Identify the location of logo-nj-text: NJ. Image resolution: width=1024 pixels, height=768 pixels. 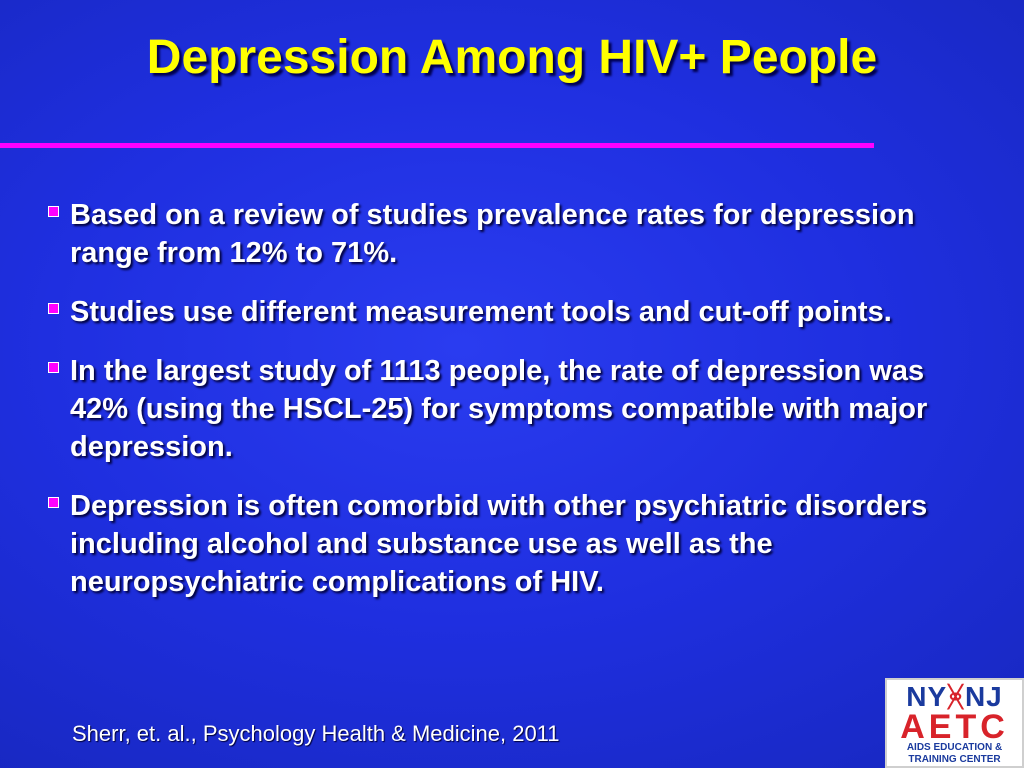
(983, 696).